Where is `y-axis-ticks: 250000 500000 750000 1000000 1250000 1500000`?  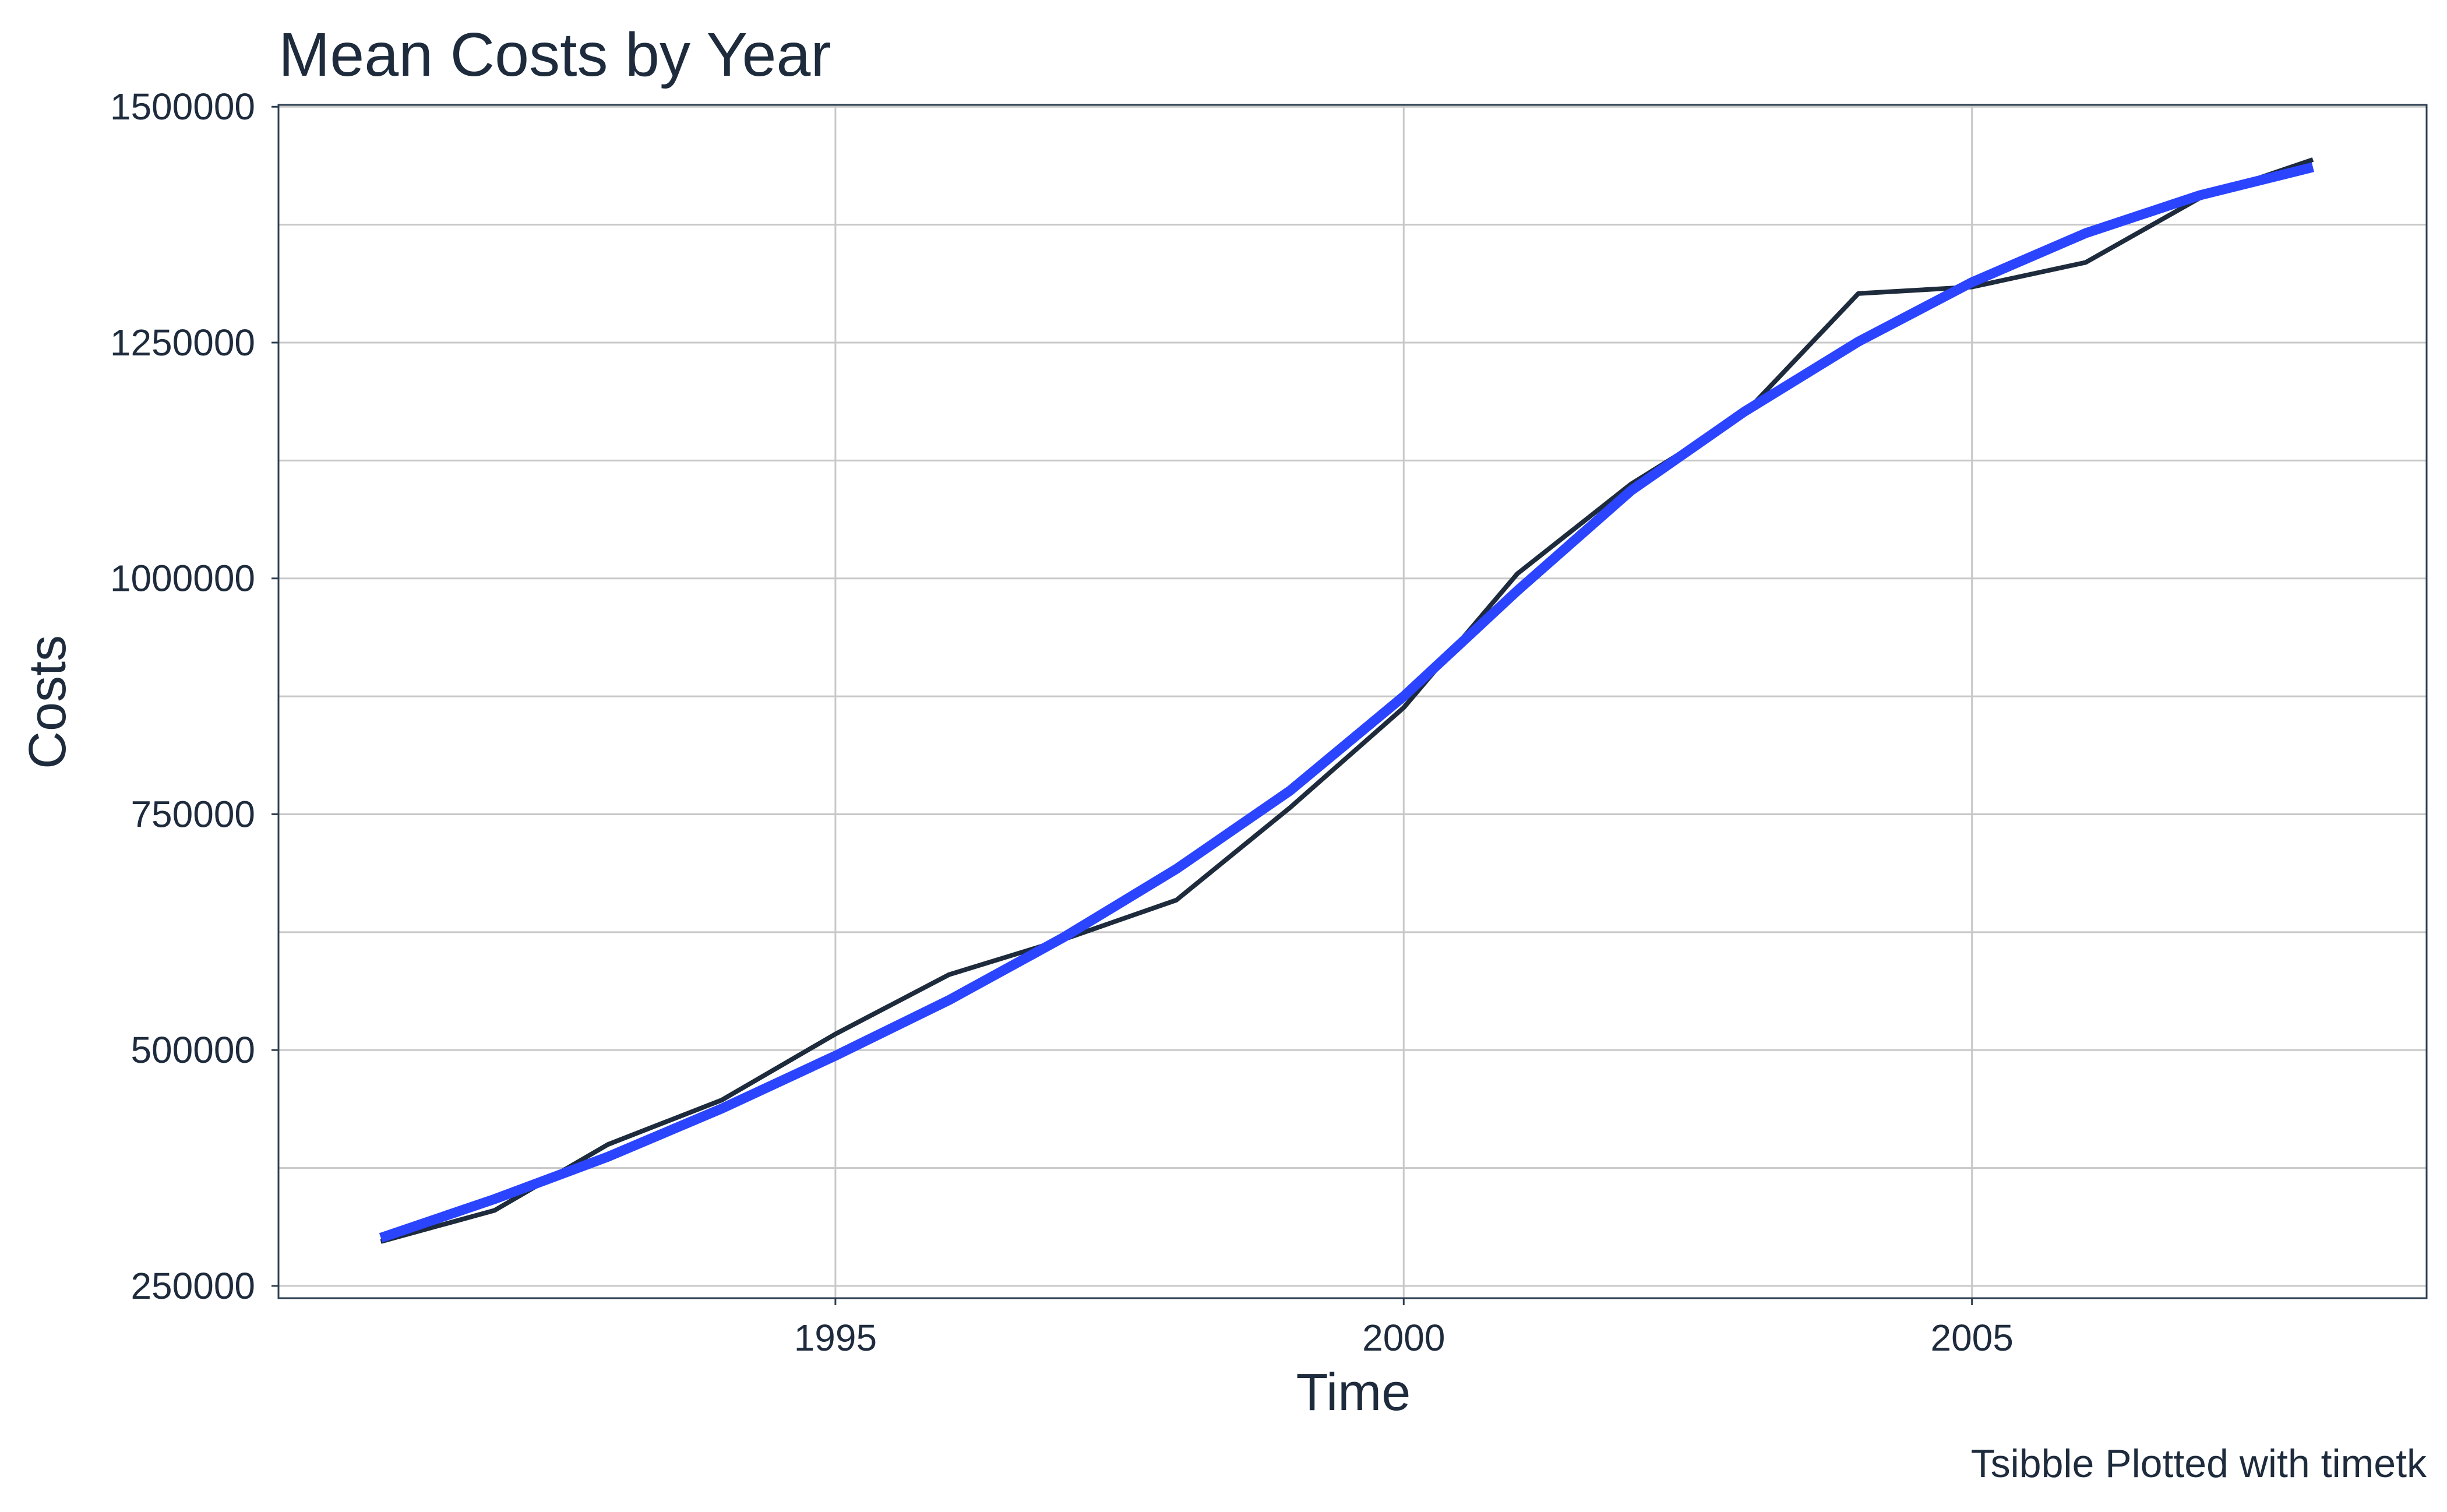
y-axis-ticks: 250000 500000 750000 1000000 1250000 1500000 is located at coordinates (194, 696).